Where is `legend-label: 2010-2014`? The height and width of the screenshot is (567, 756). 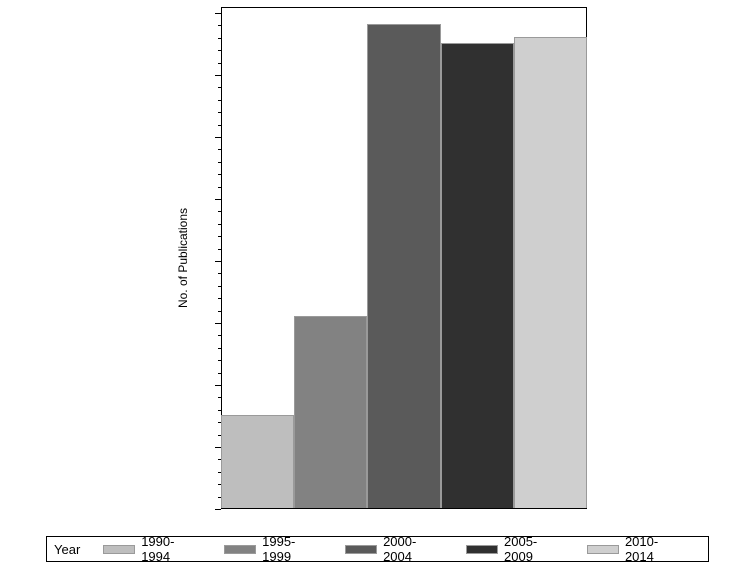
legend-label: 2010-2014 is located at coordinates (641, 549).